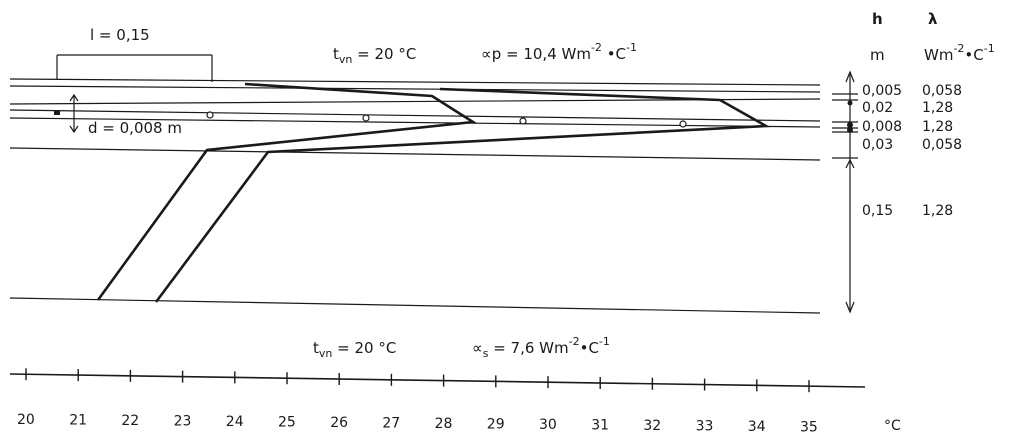 This screenshot has height=436, width=1014. Describe the element at coordinates (437, 380) in the screenshot. I see `axis-line` at that location.